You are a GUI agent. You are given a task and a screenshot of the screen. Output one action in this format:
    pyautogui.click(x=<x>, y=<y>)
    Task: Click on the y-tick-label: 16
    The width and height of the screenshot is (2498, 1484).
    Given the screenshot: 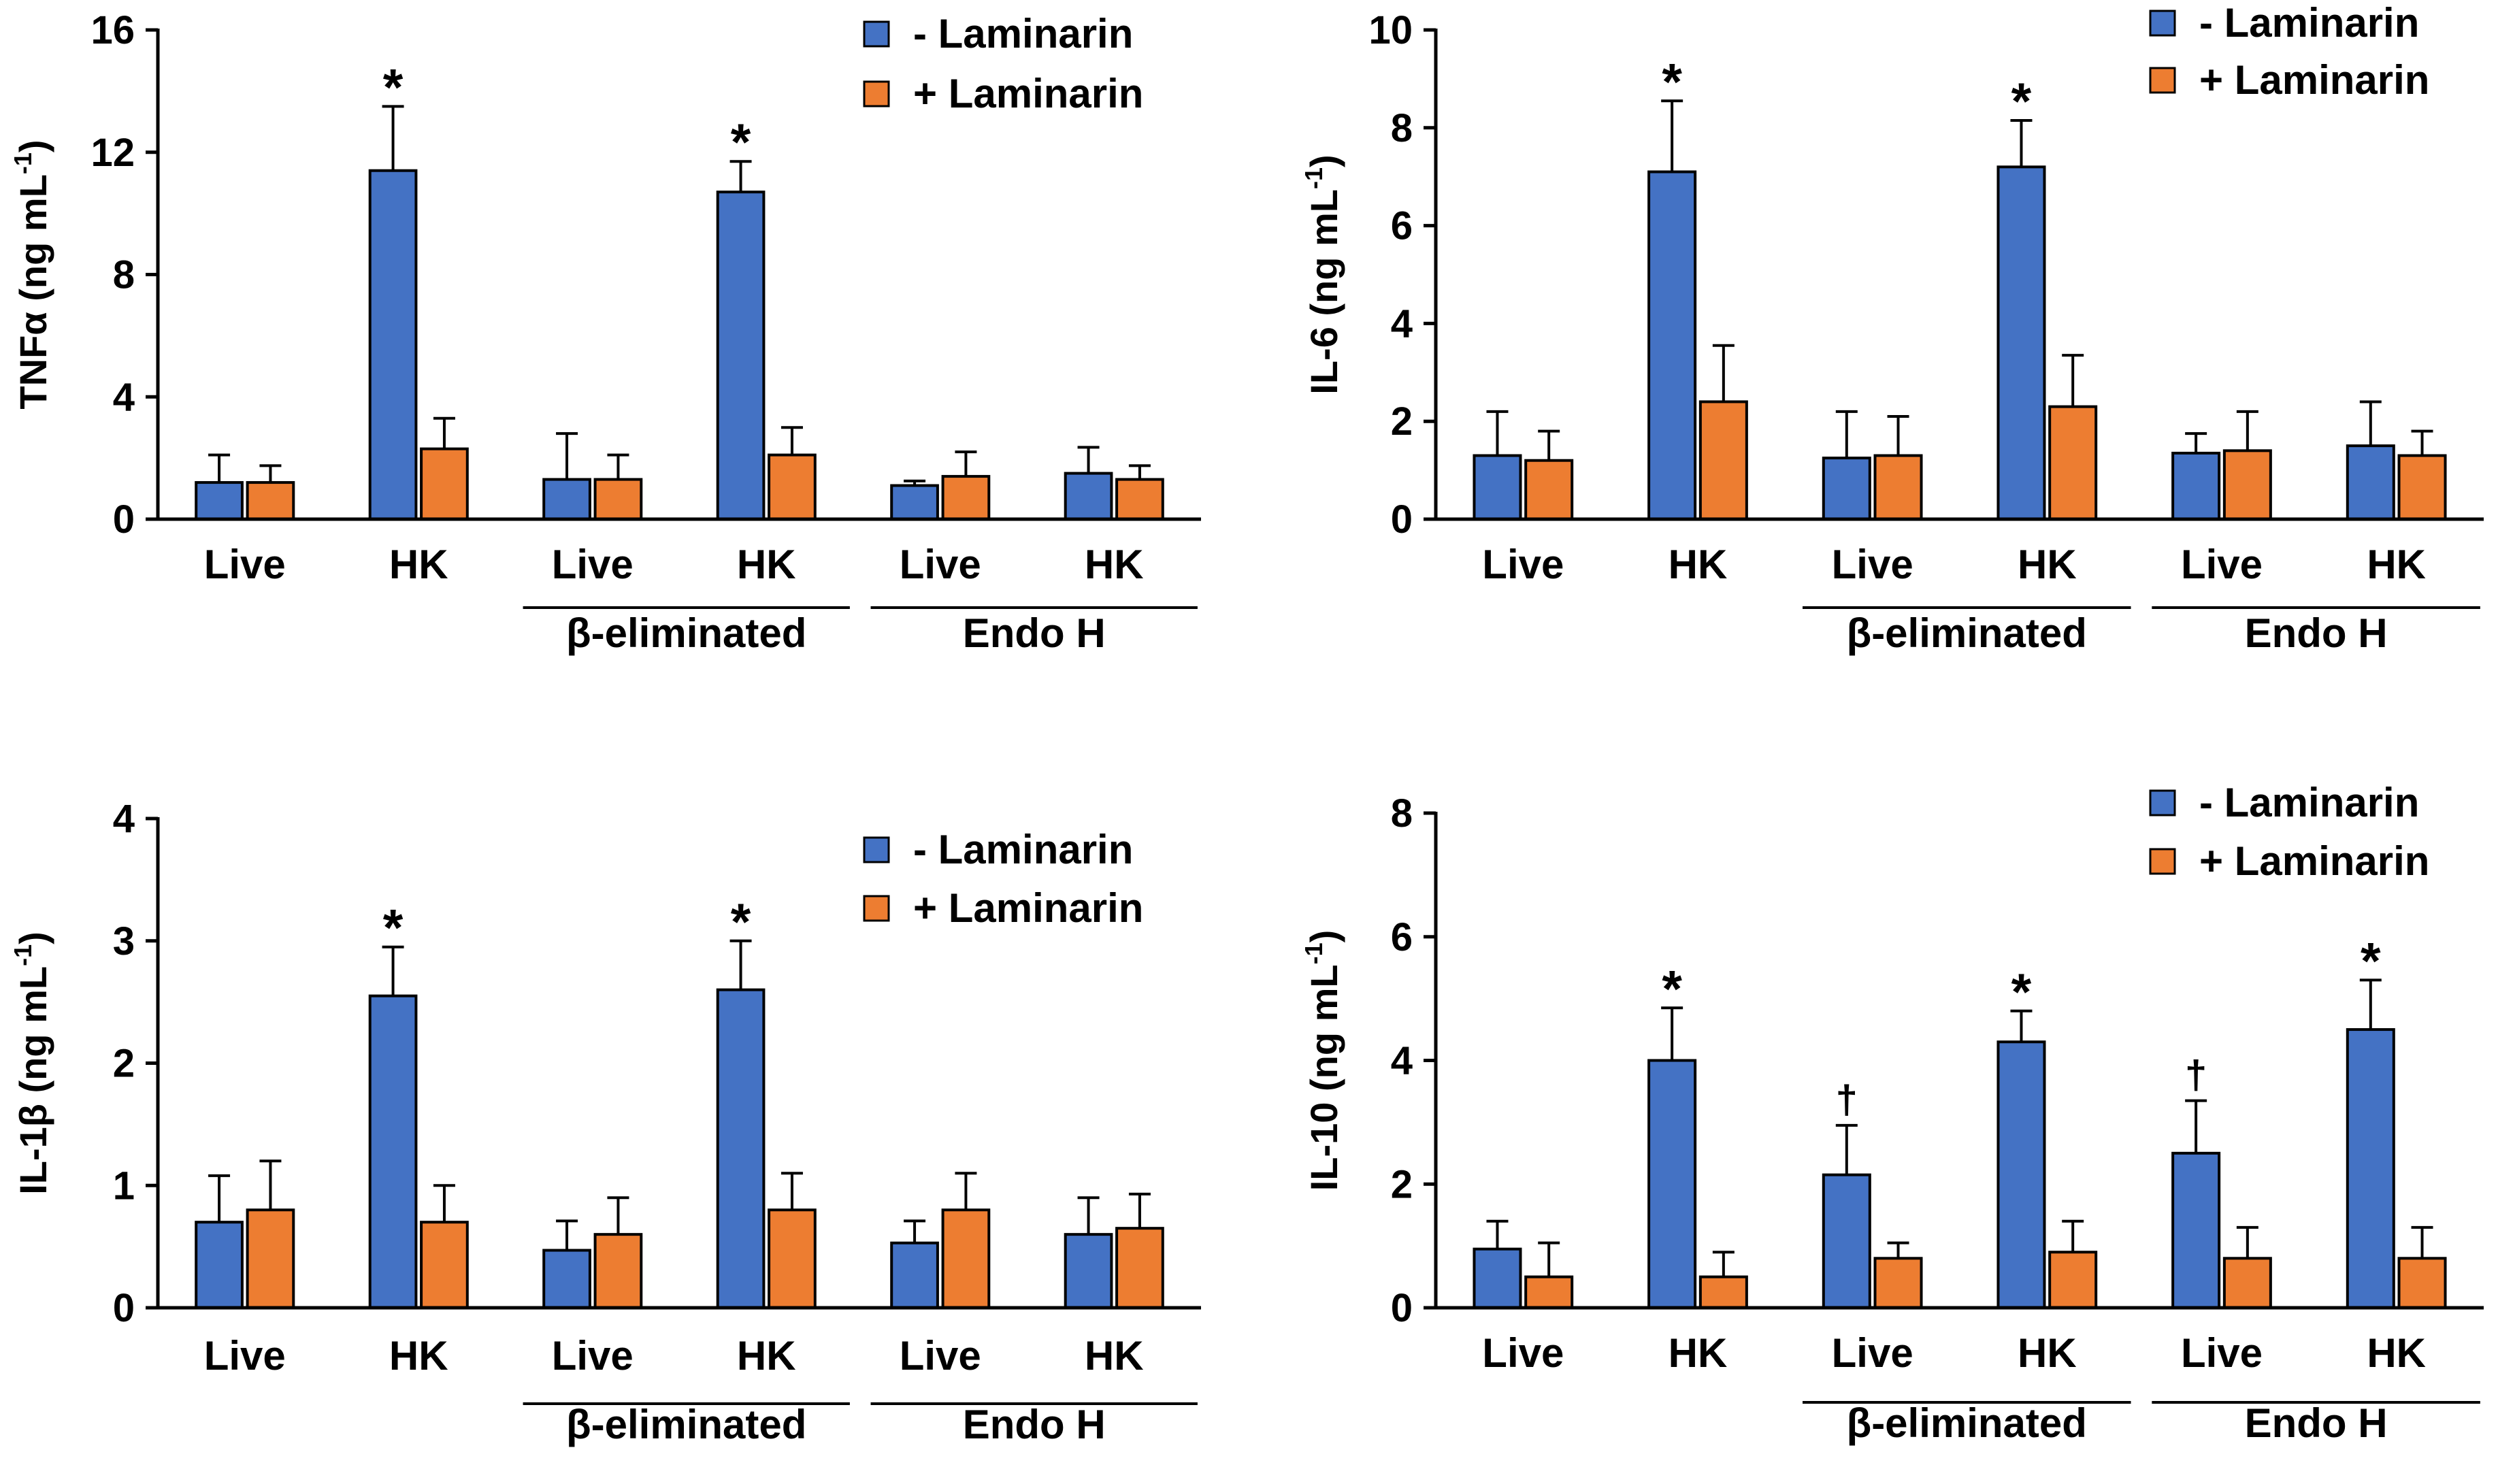 What is the action you would take?
    pyautogui.click(x=113, y=30)
    